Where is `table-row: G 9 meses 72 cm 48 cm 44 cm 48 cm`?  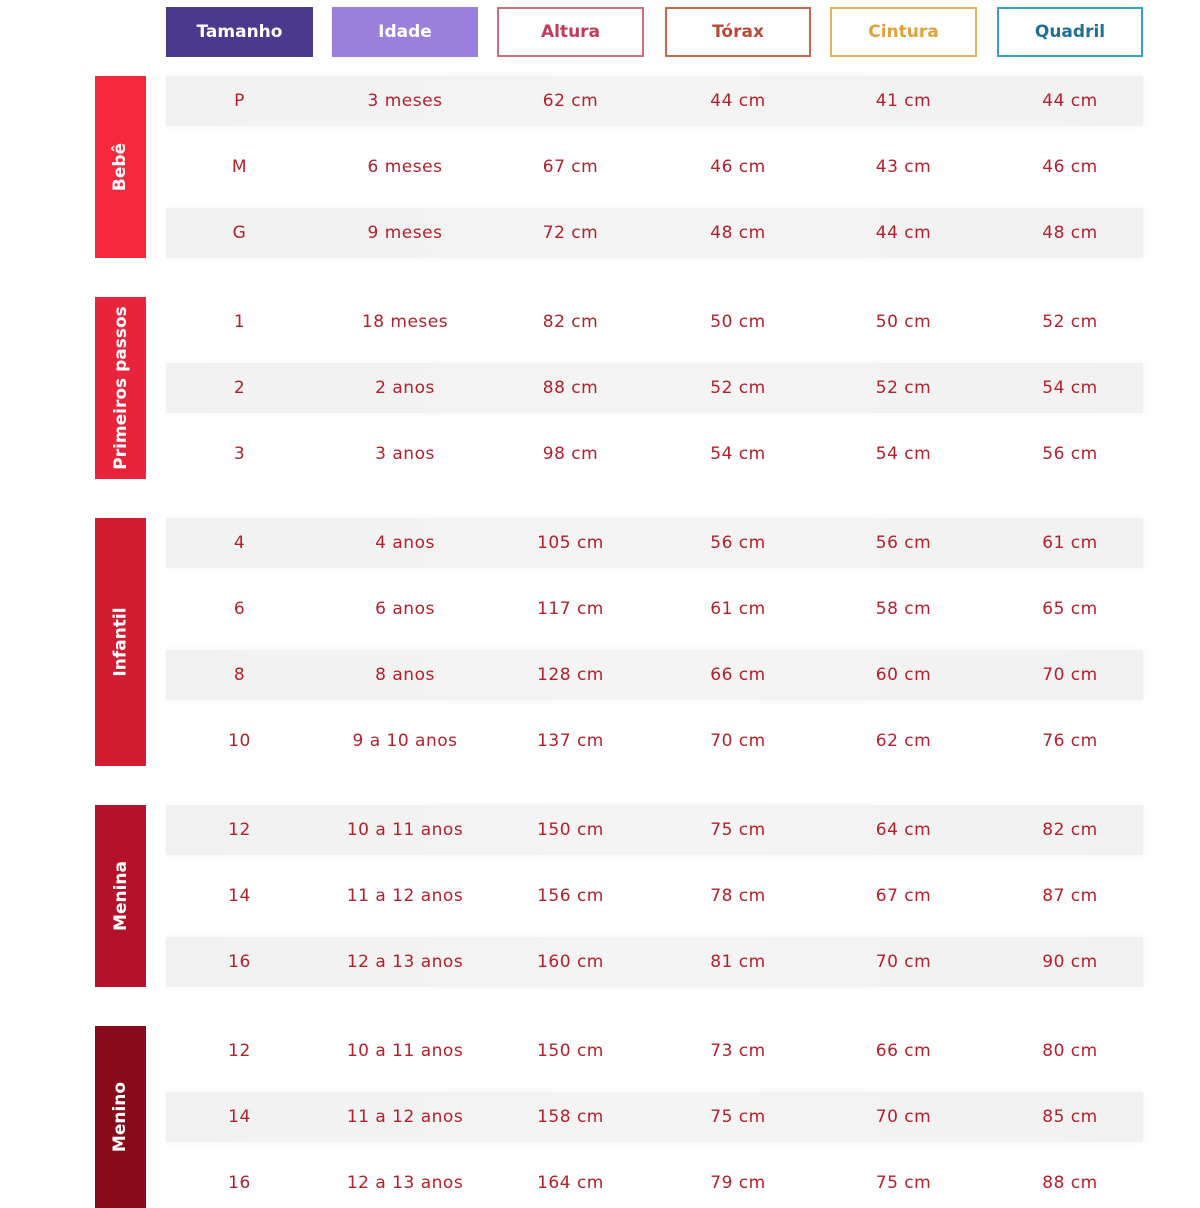 table-row: G 9 meses 72 cm 48 cm 44 cm 48 cm is located at coordinates (654, 233).